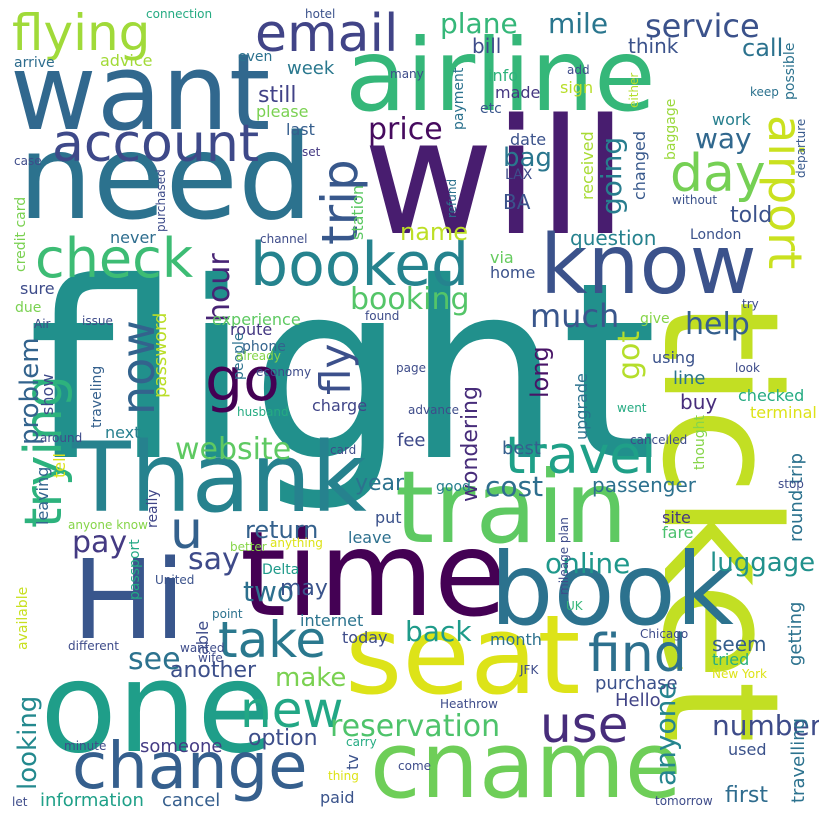 This screenshot has height=819, width=819. I want to click on word-question: question, so click(613, 238).